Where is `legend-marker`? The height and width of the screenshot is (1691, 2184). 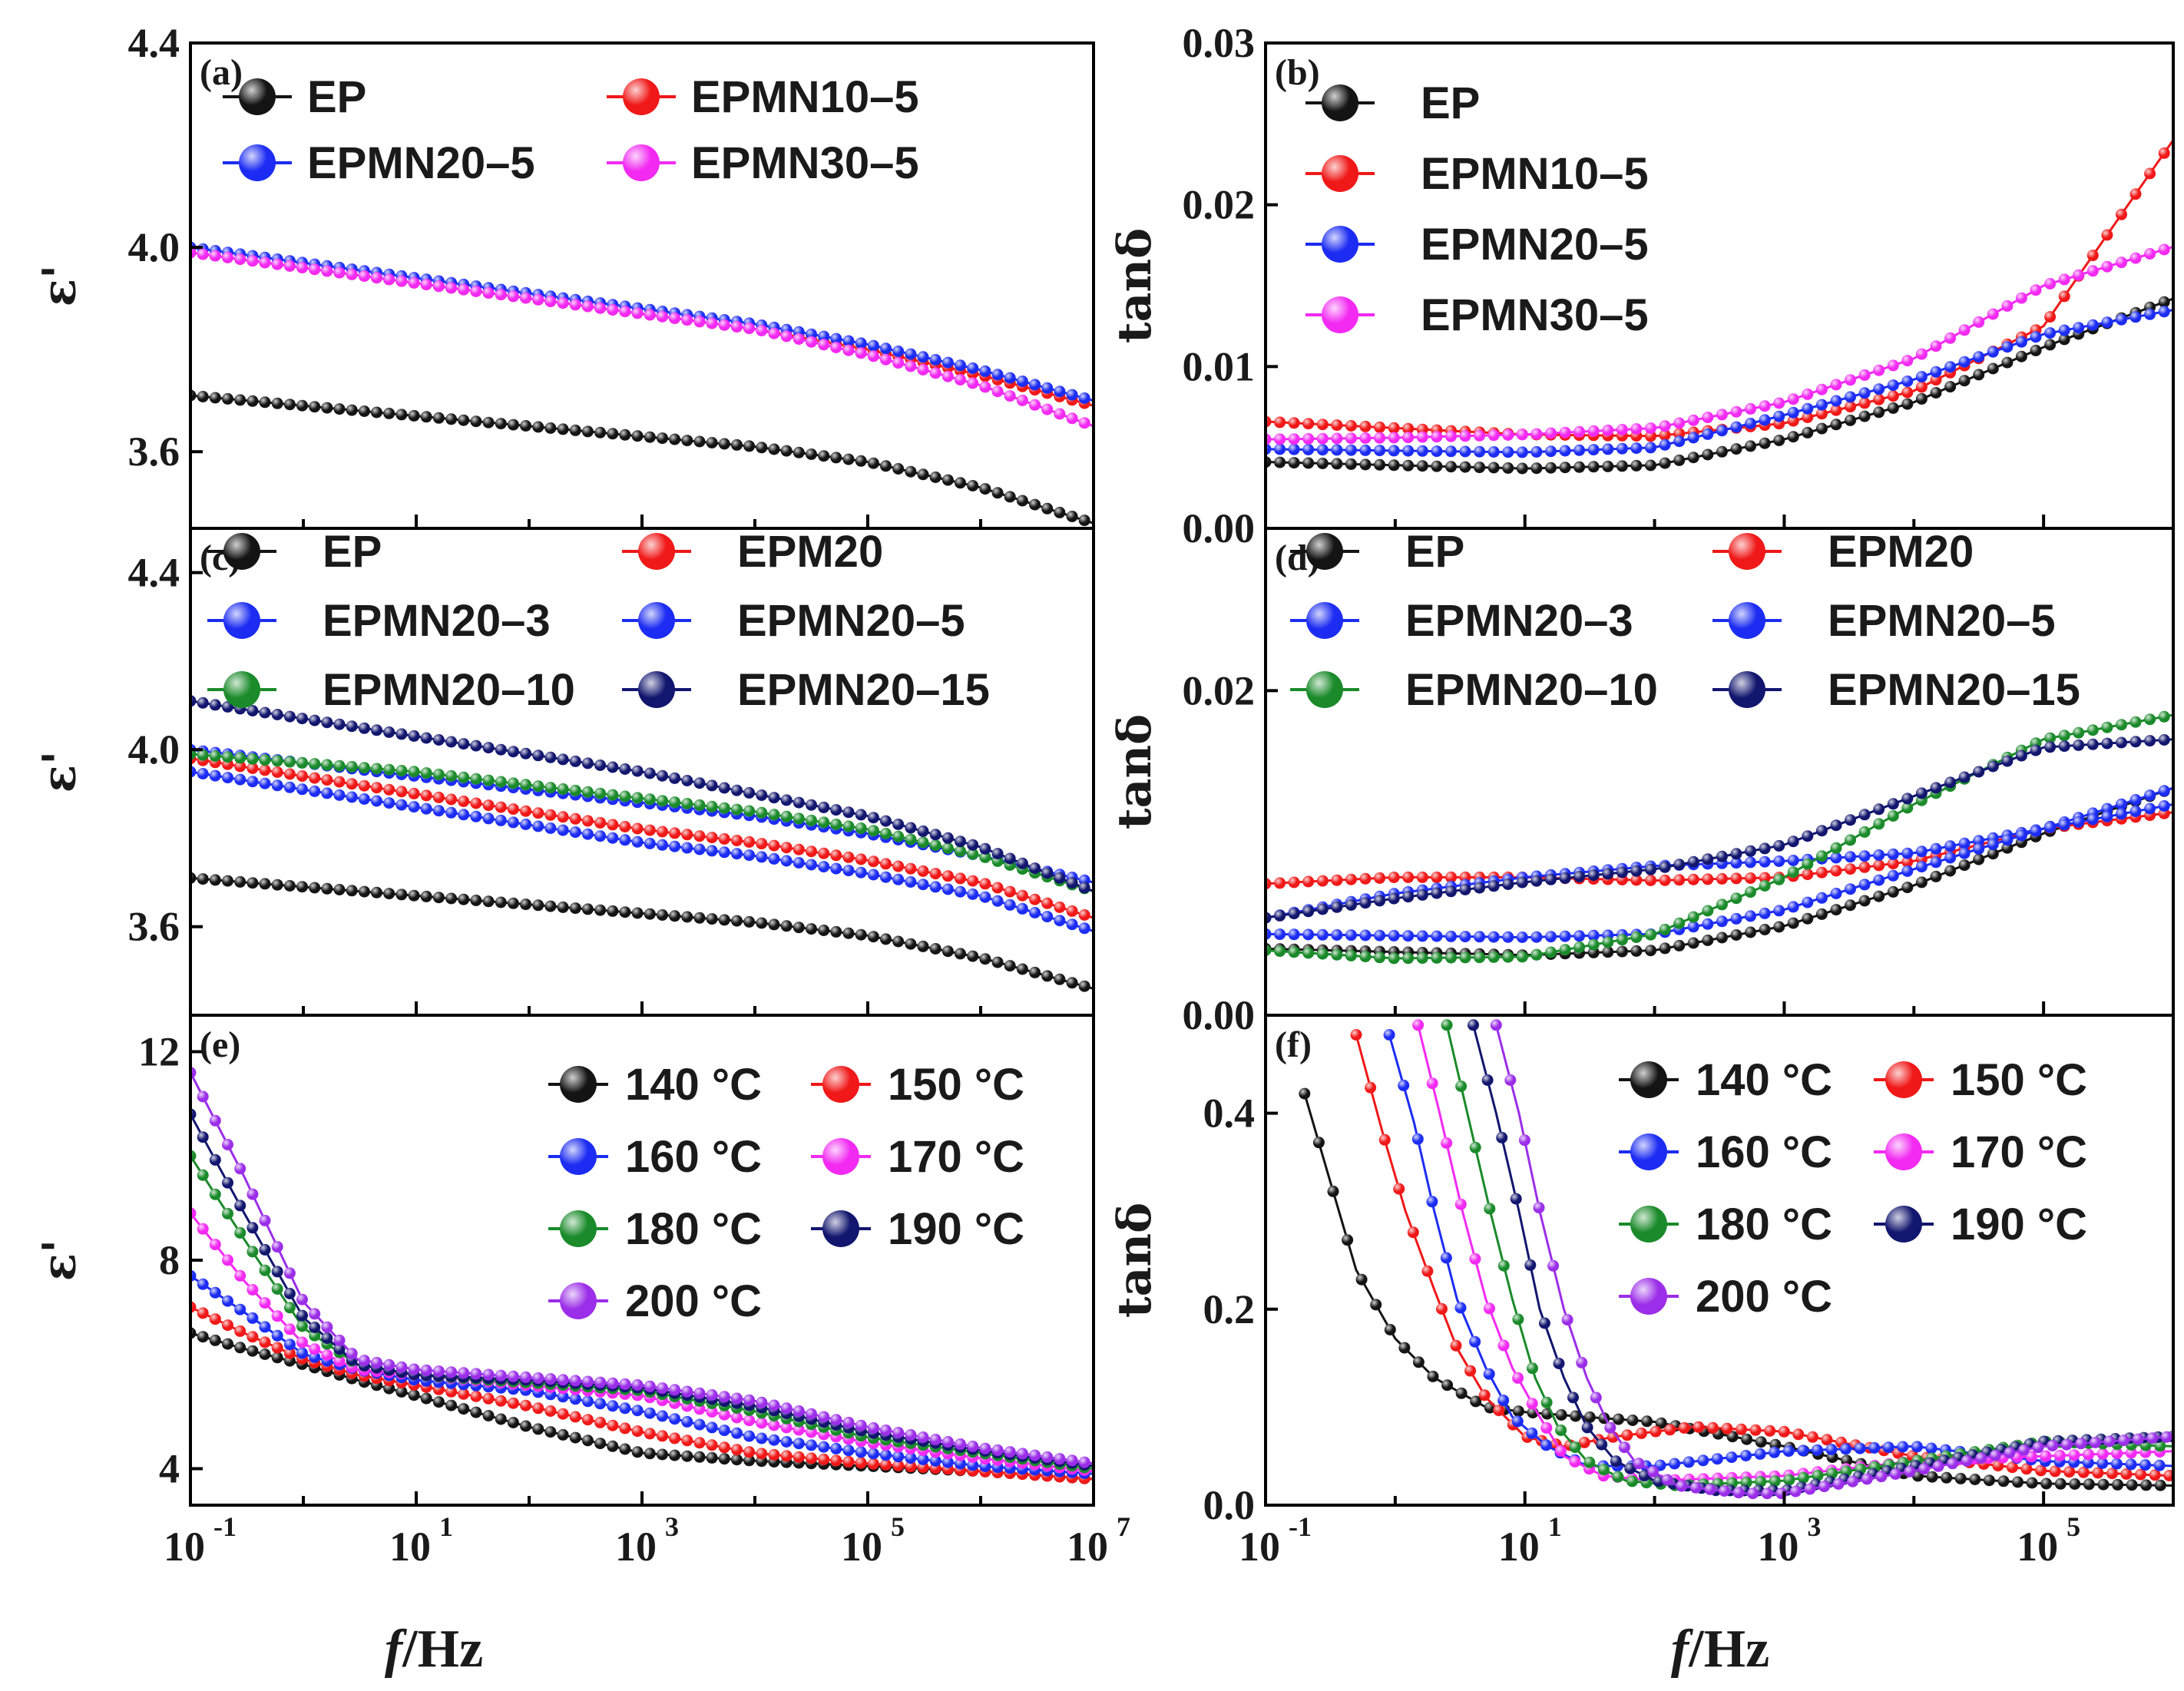 legend-marker is located at coordinates (1324, 551).